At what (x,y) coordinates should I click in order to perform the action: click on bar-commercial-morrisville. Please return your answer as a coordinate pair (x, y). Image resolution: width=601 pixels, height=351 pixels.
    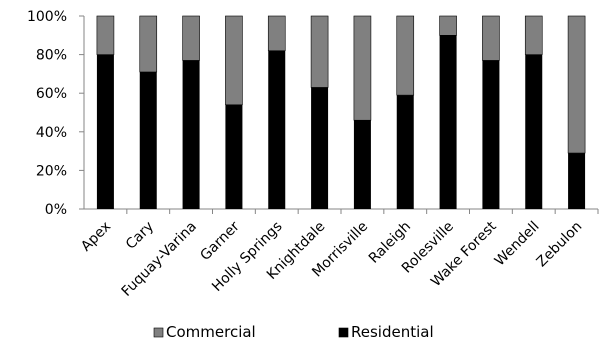
    Looking at the image, I should click on (362, 68).